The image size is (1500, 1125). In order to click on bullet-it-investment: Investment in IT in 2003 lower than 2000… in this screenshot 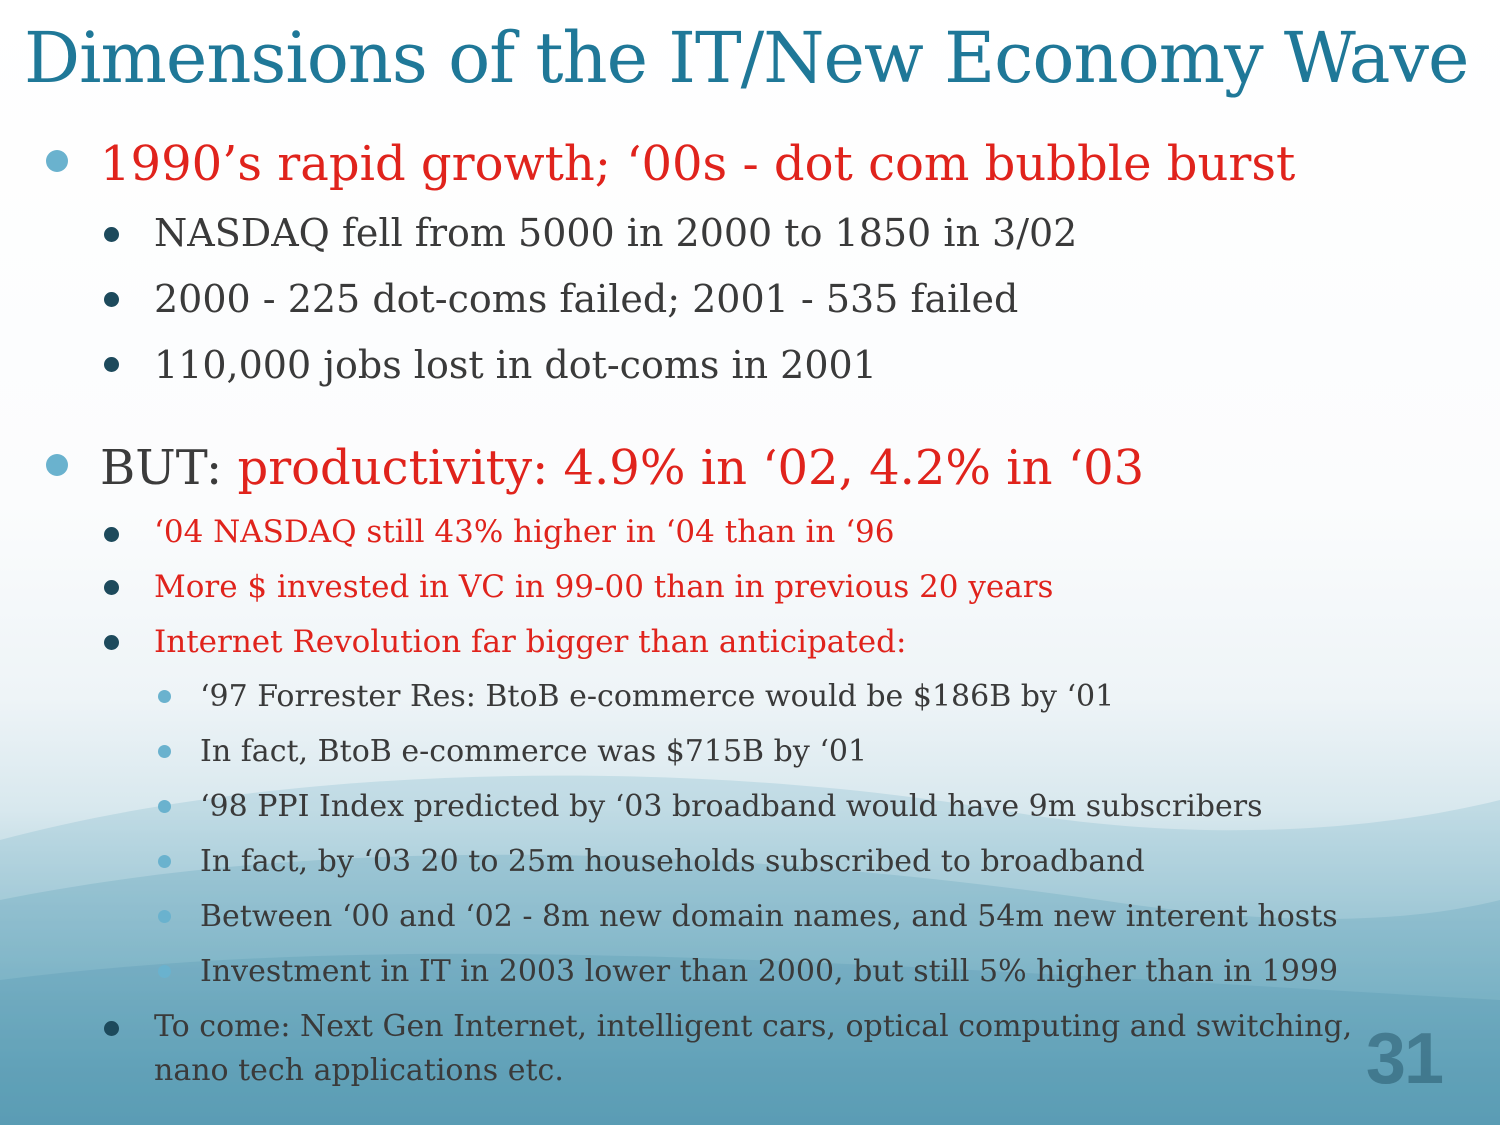, I will do `click(769, 971)`.